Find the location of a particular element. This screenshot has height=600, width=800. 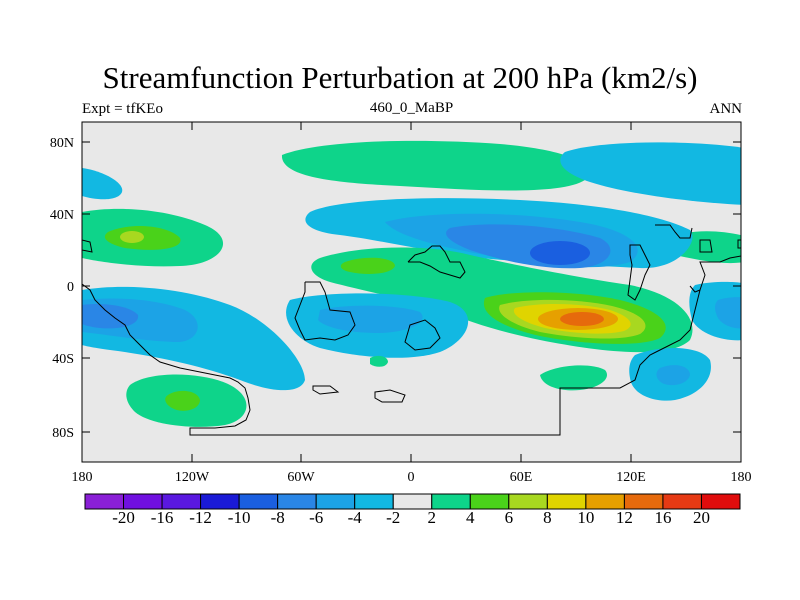

colorbar-label: -20 is located at coordinates (123, 517).